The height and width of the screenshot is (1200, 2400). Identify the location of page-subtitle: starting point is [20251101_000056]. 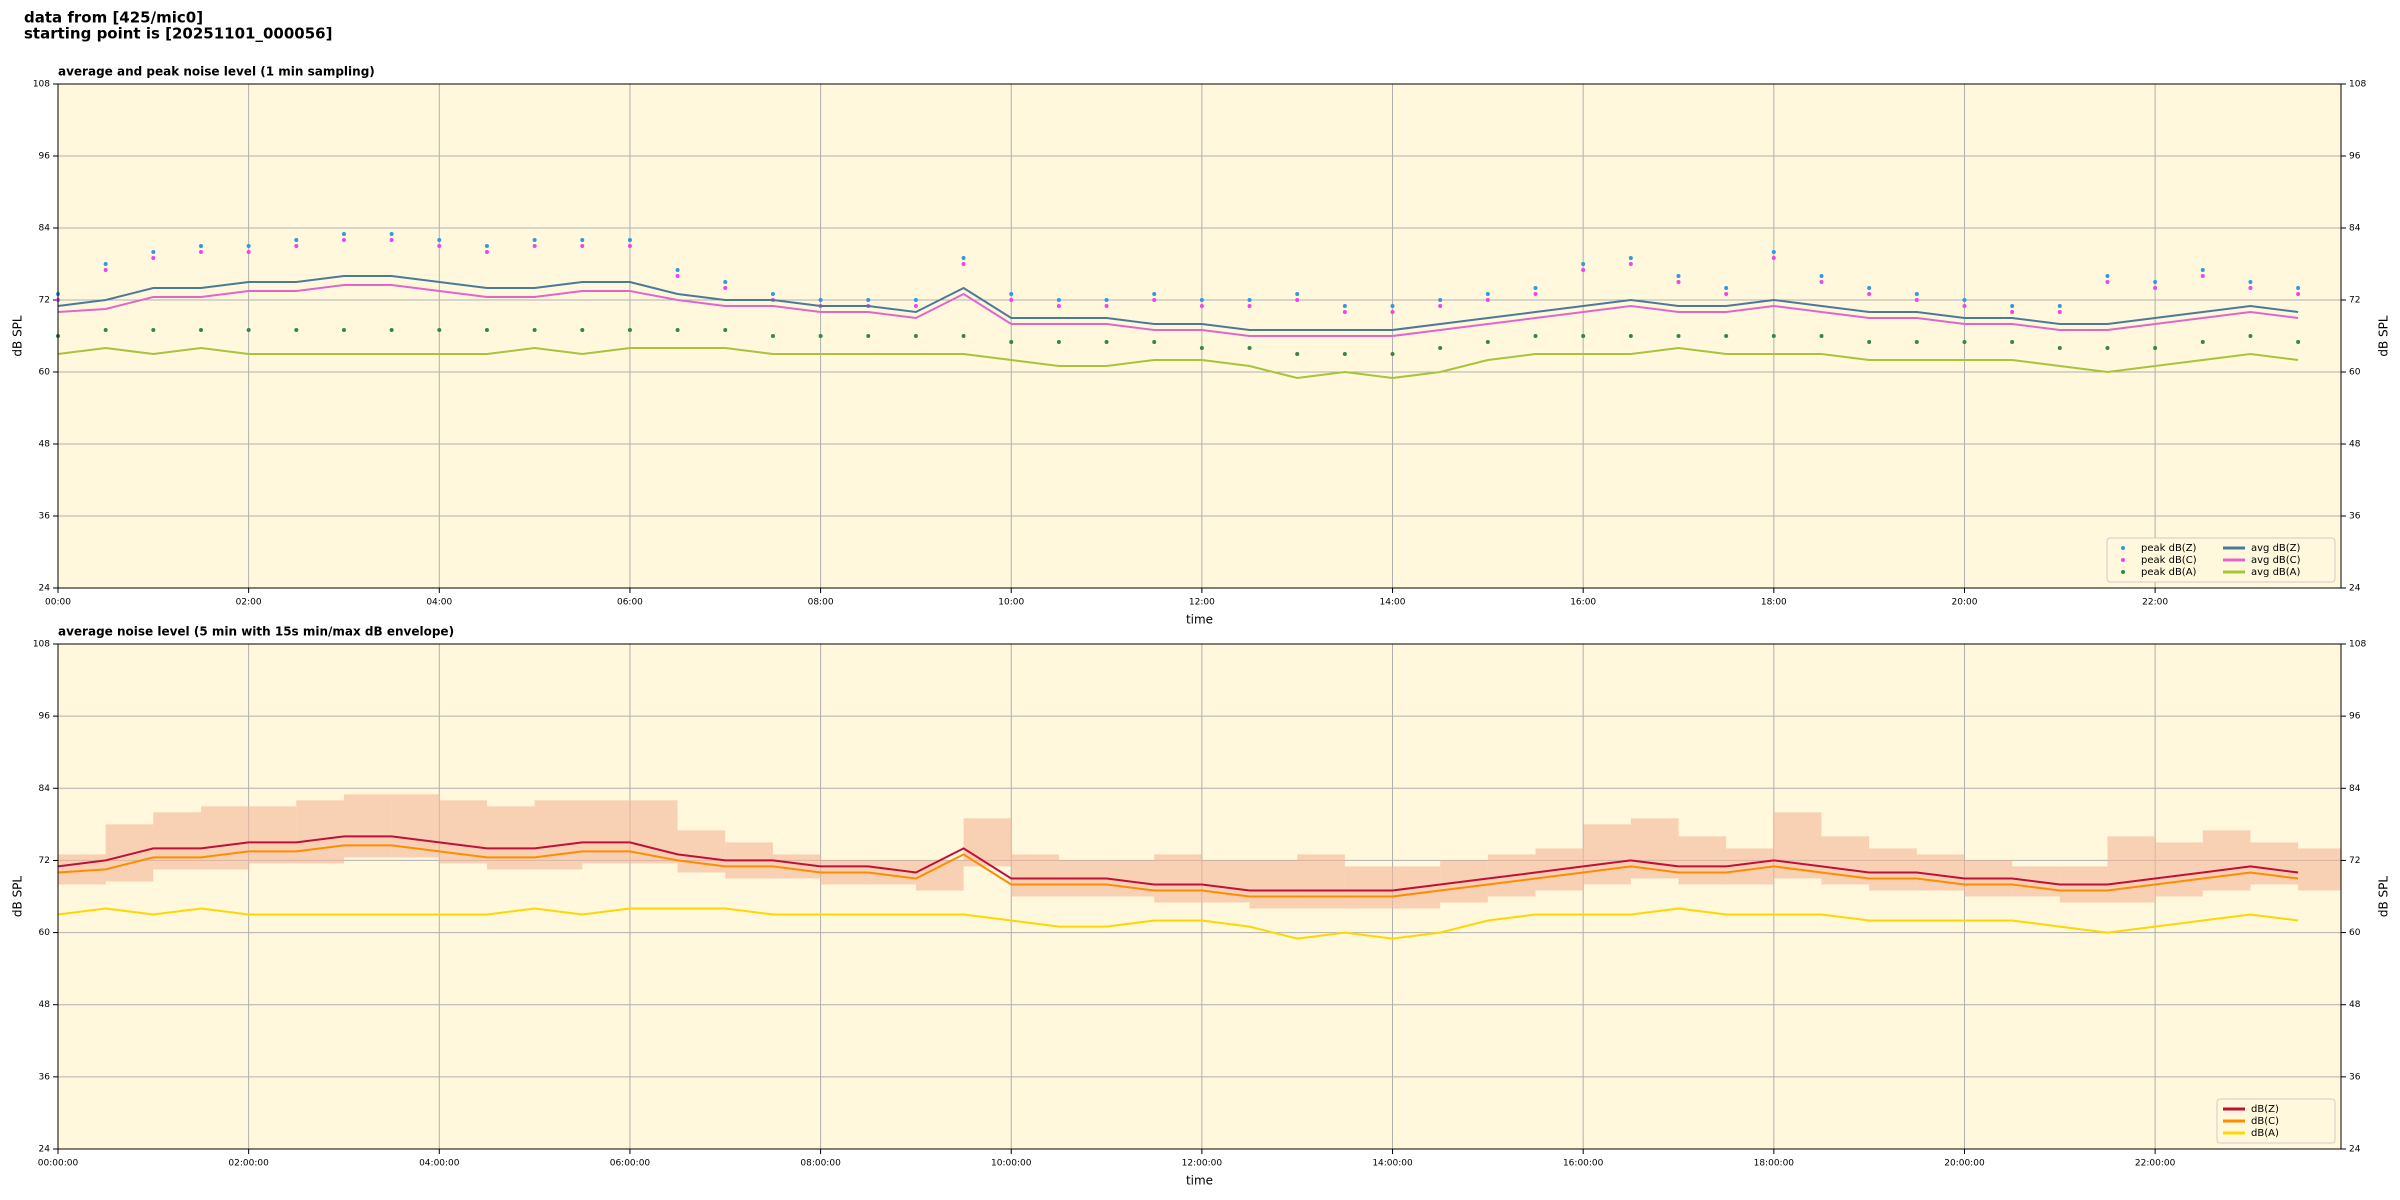
(178, 34).